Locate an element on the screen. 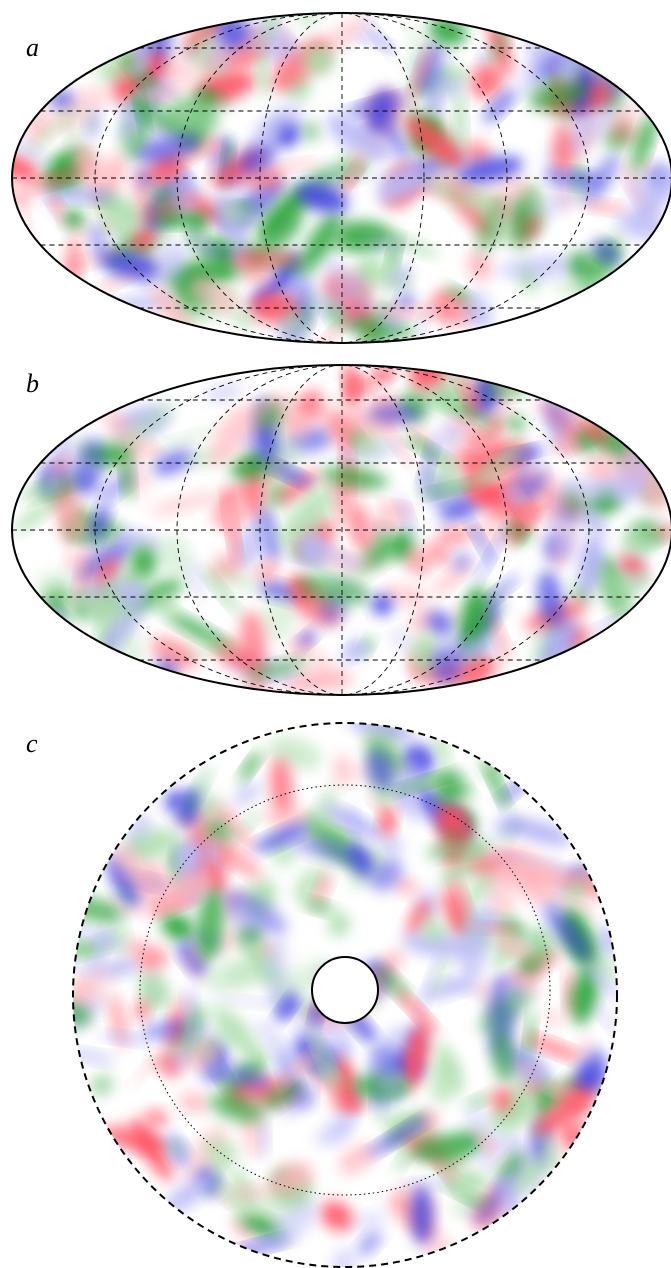 The width and height of the screenshot is (671, 1268). panel-label: b is located at coordinates (32, 383).